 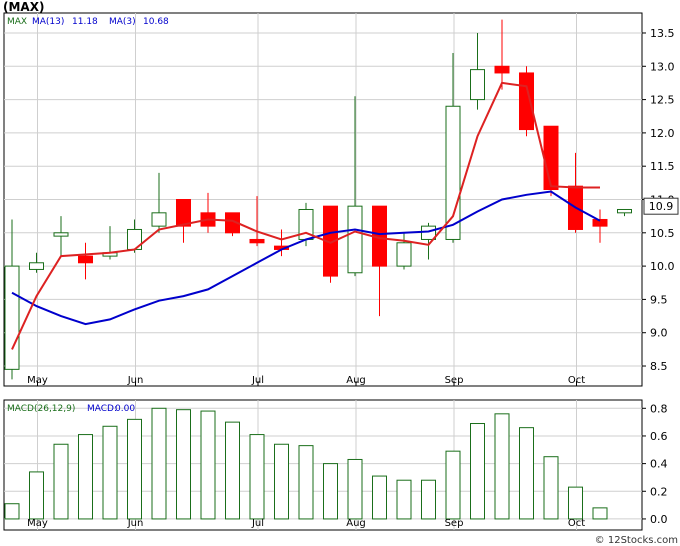 I want to click on macd-legend-macd-label: MACD:, so click(x=102, y=409).